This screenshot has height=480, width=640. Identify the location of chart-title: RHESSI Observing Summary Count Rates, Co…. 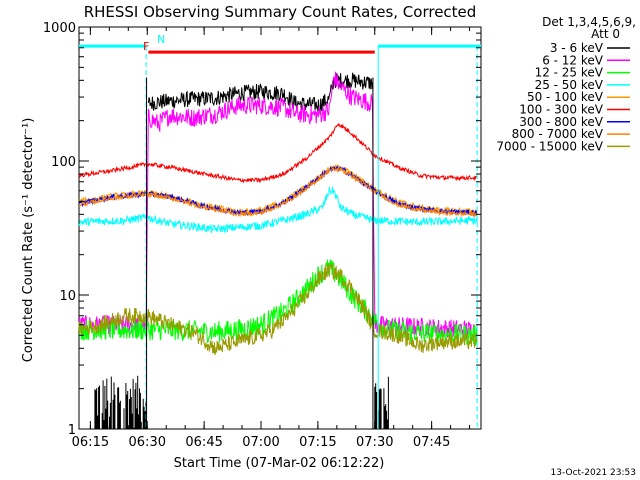
(280, 12).